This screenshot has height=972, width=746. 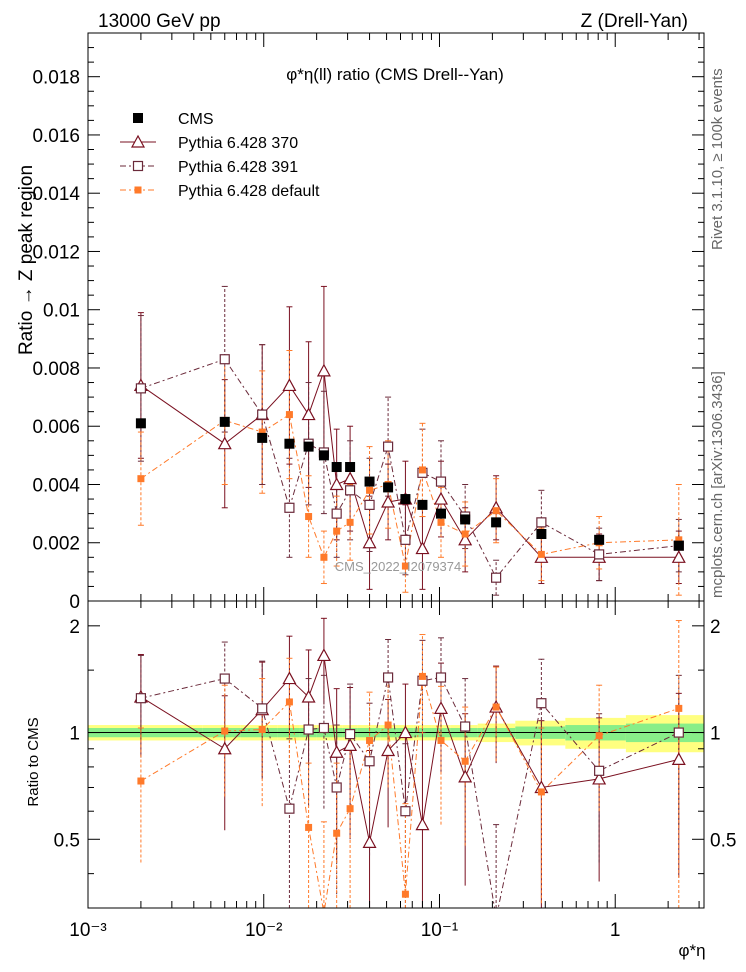 I want to click on main-y-axis-label: Ratio → Z peak region, so click(x=26, y=260).